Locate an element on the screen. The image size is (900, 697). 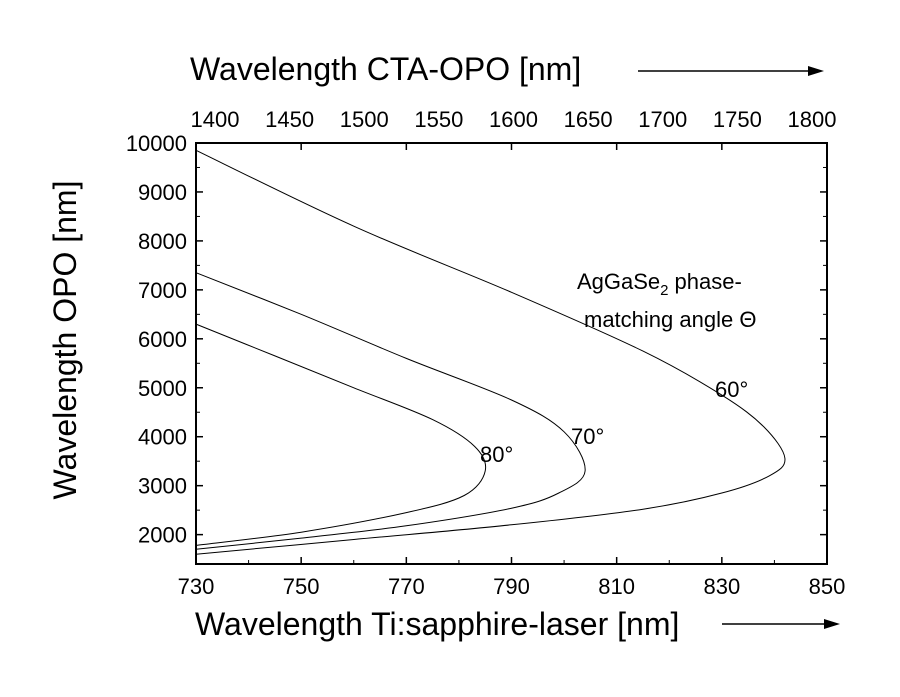
x-tick-label-810: 810 is located at coordinates (616, 586).